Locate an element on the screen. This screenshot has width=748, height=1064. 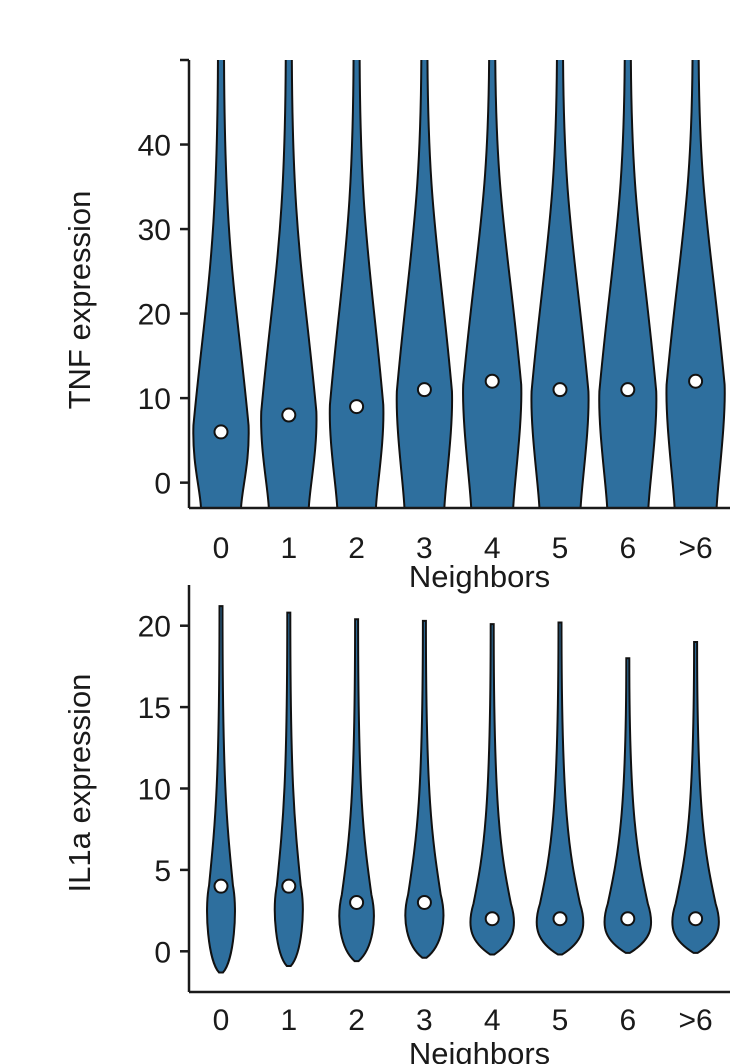
y-tick-label-1: 5 is located at coordinates (162, 871).